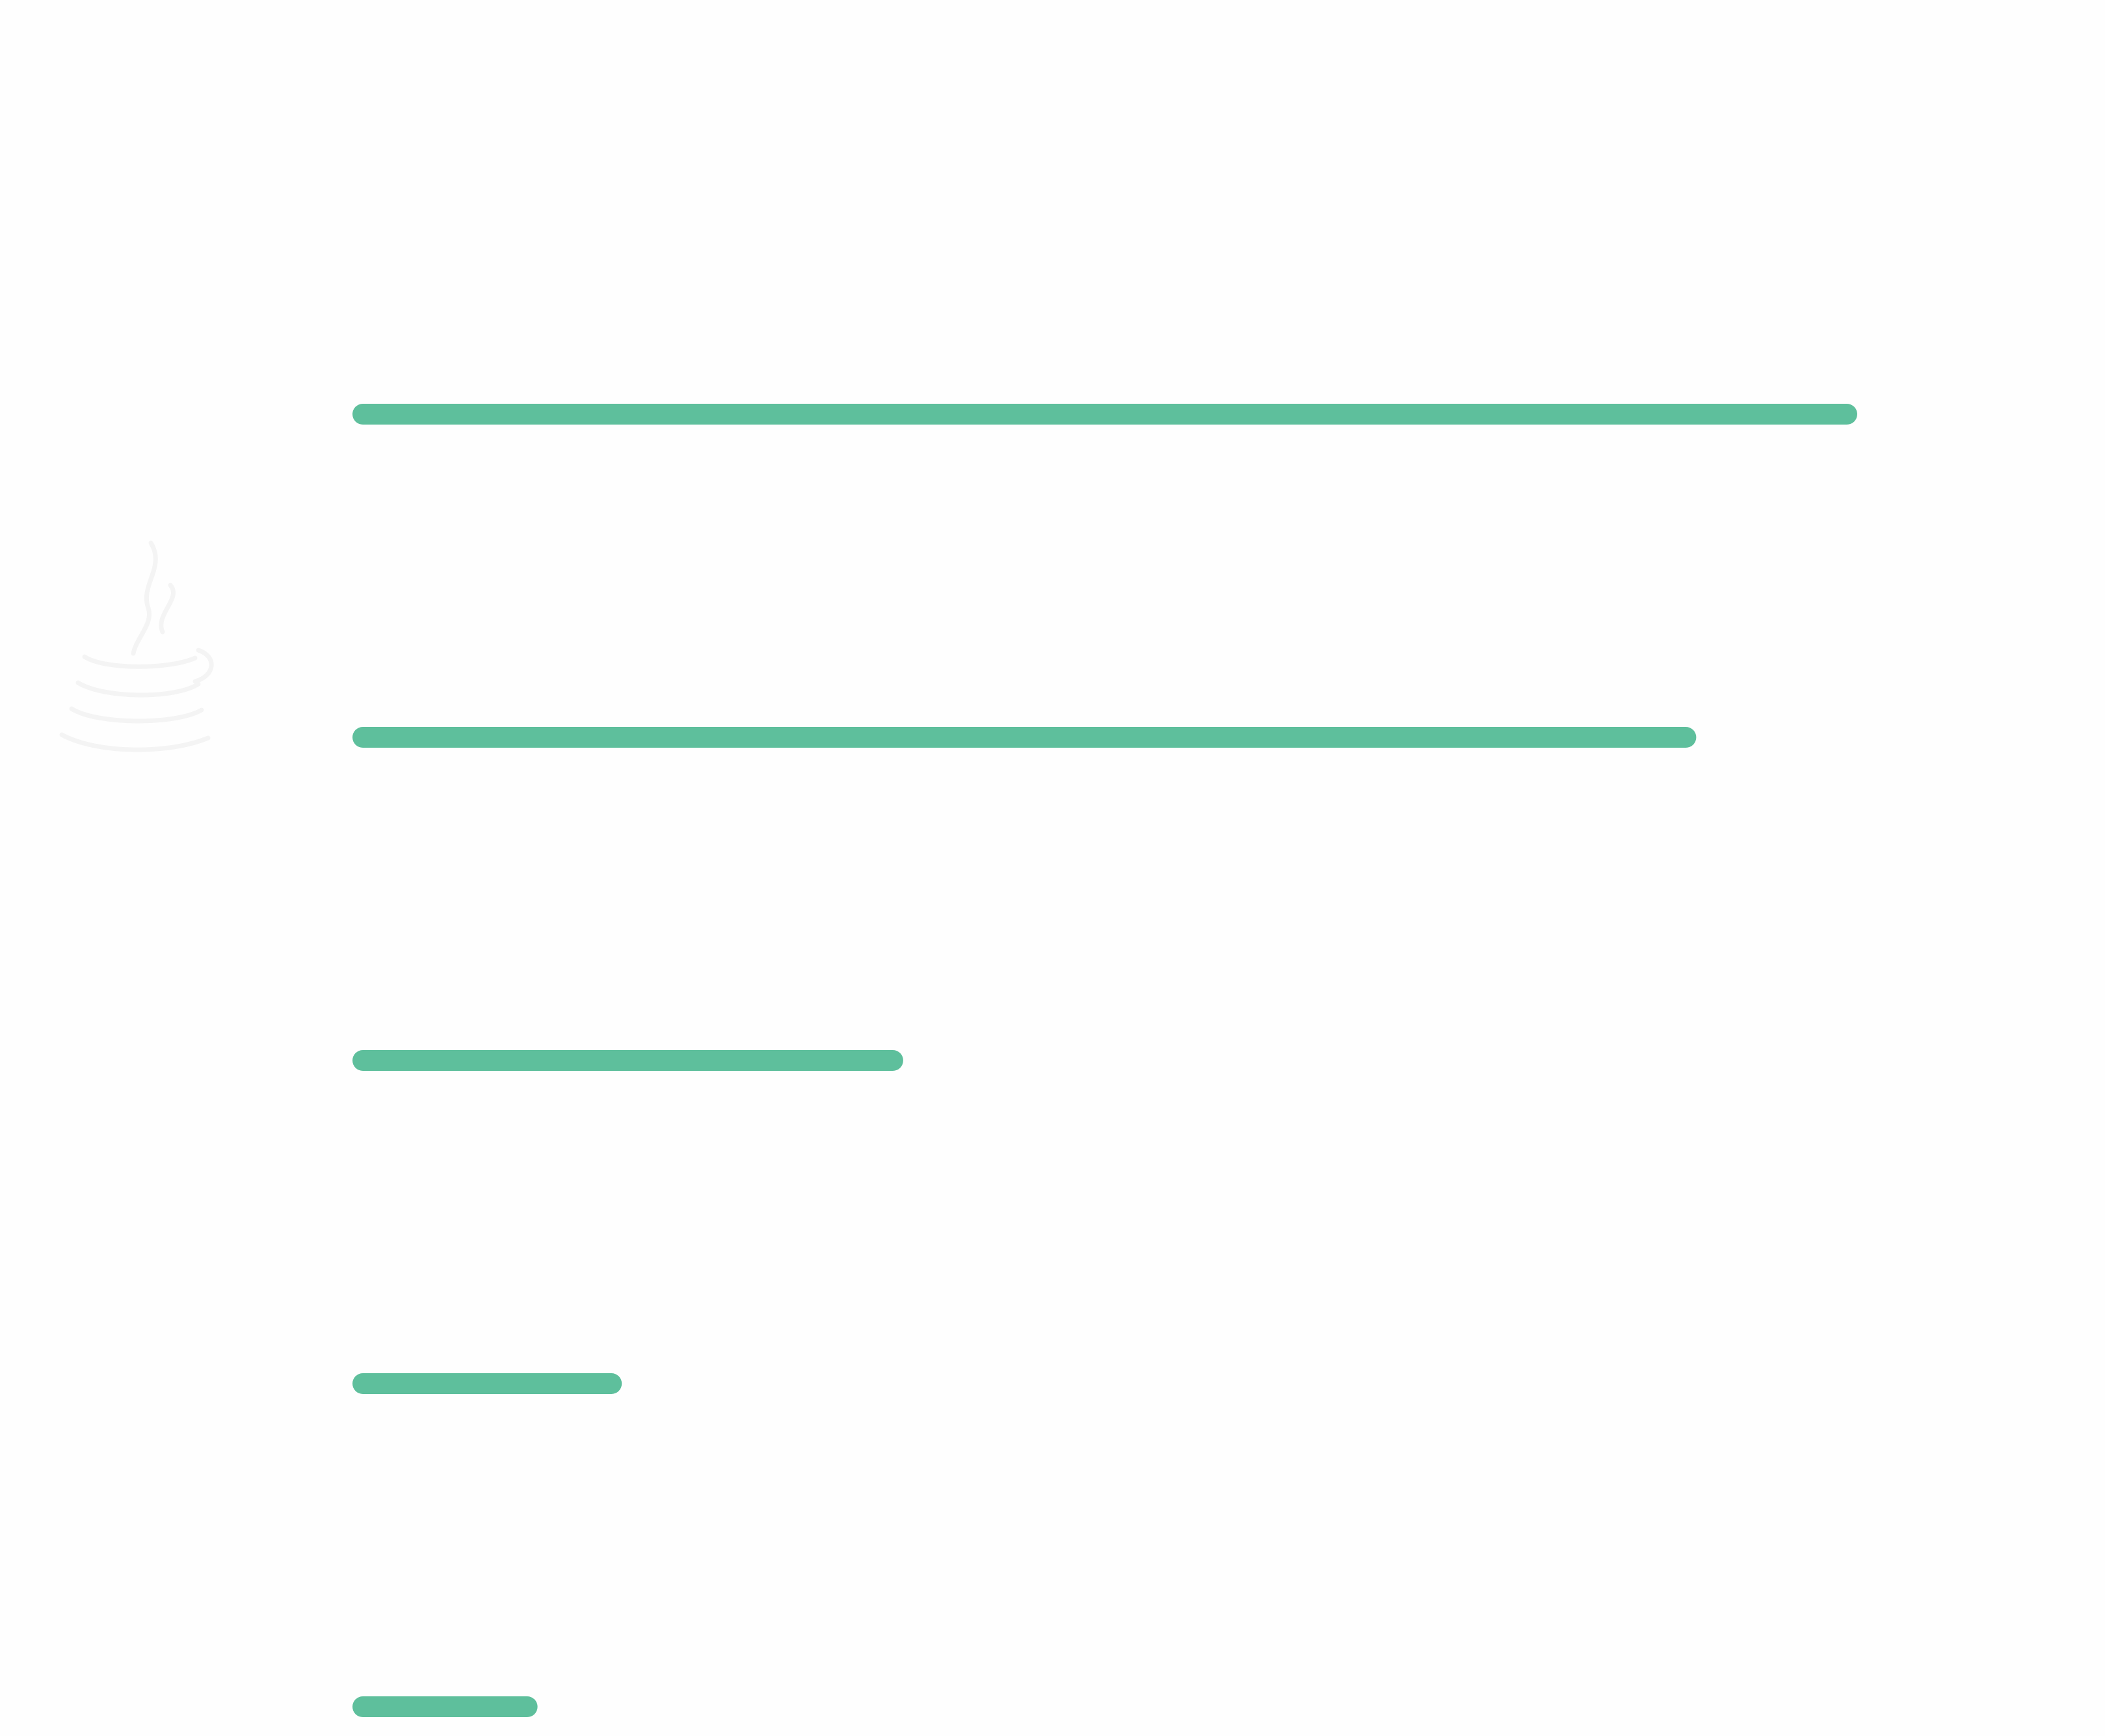 This screenshot has width=2105, height=1736. Describe the element at coordinates (136, 646) in the screenshot. I see `java-logo-icon` at that location.